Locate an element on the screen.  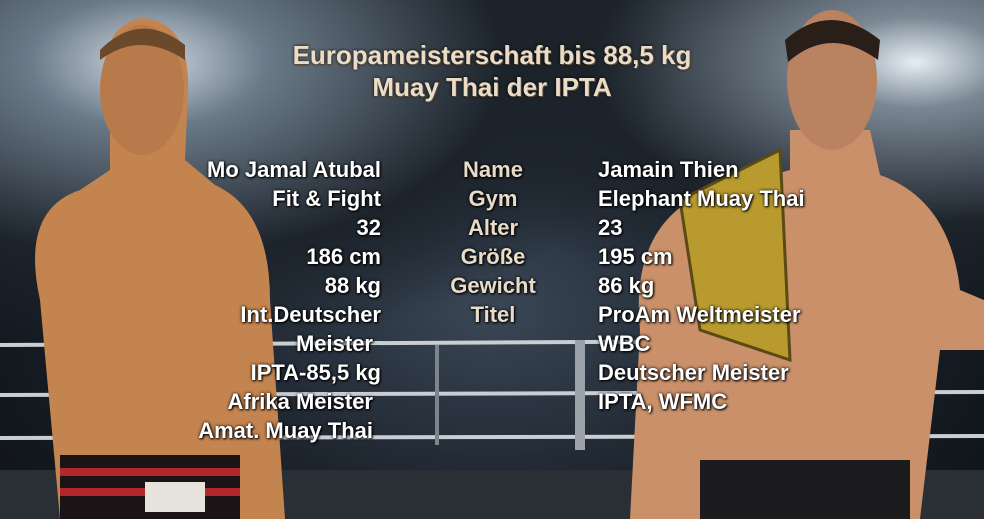
right-title-1: ProAm Weltmeister is located at coordinates (699, 314).